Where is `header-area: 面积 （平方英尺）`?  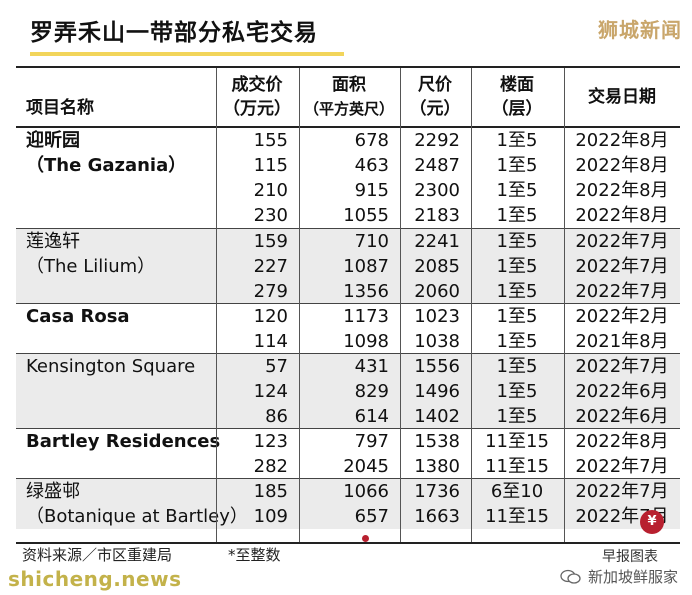 header-area: 面积 （平方英尺） is located at coordinates (349, 97).